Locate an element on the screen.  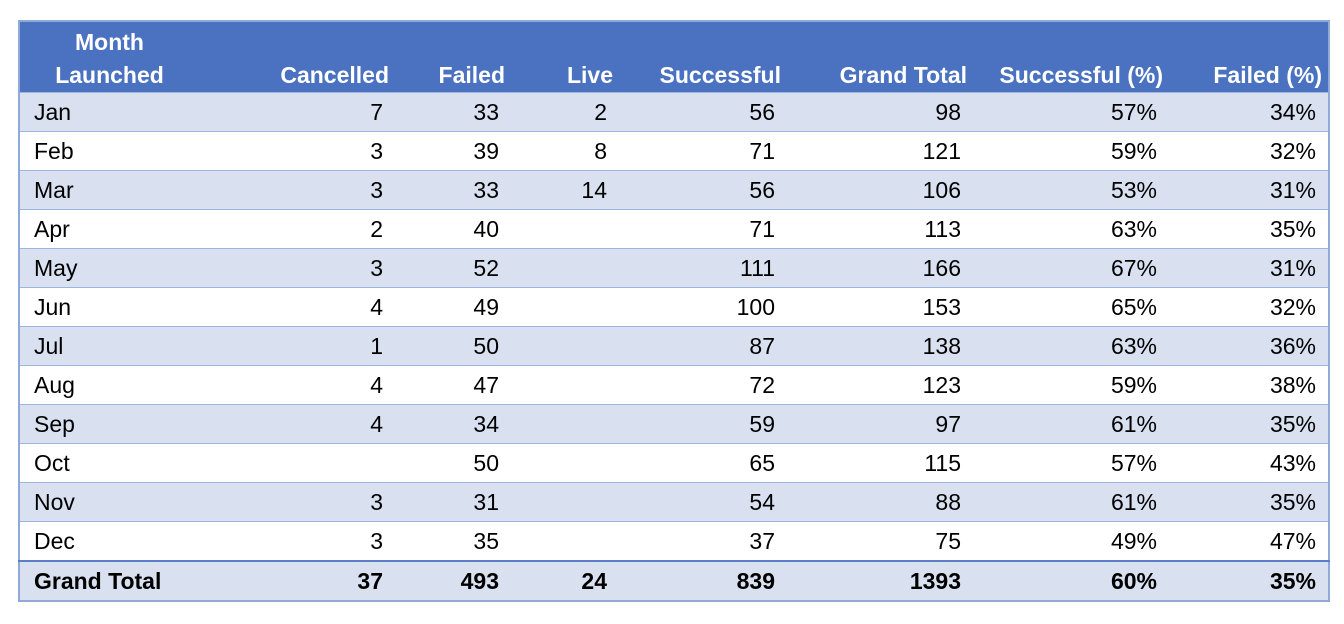
cell-grand-total: 123 is located at coordinates (880, 385).